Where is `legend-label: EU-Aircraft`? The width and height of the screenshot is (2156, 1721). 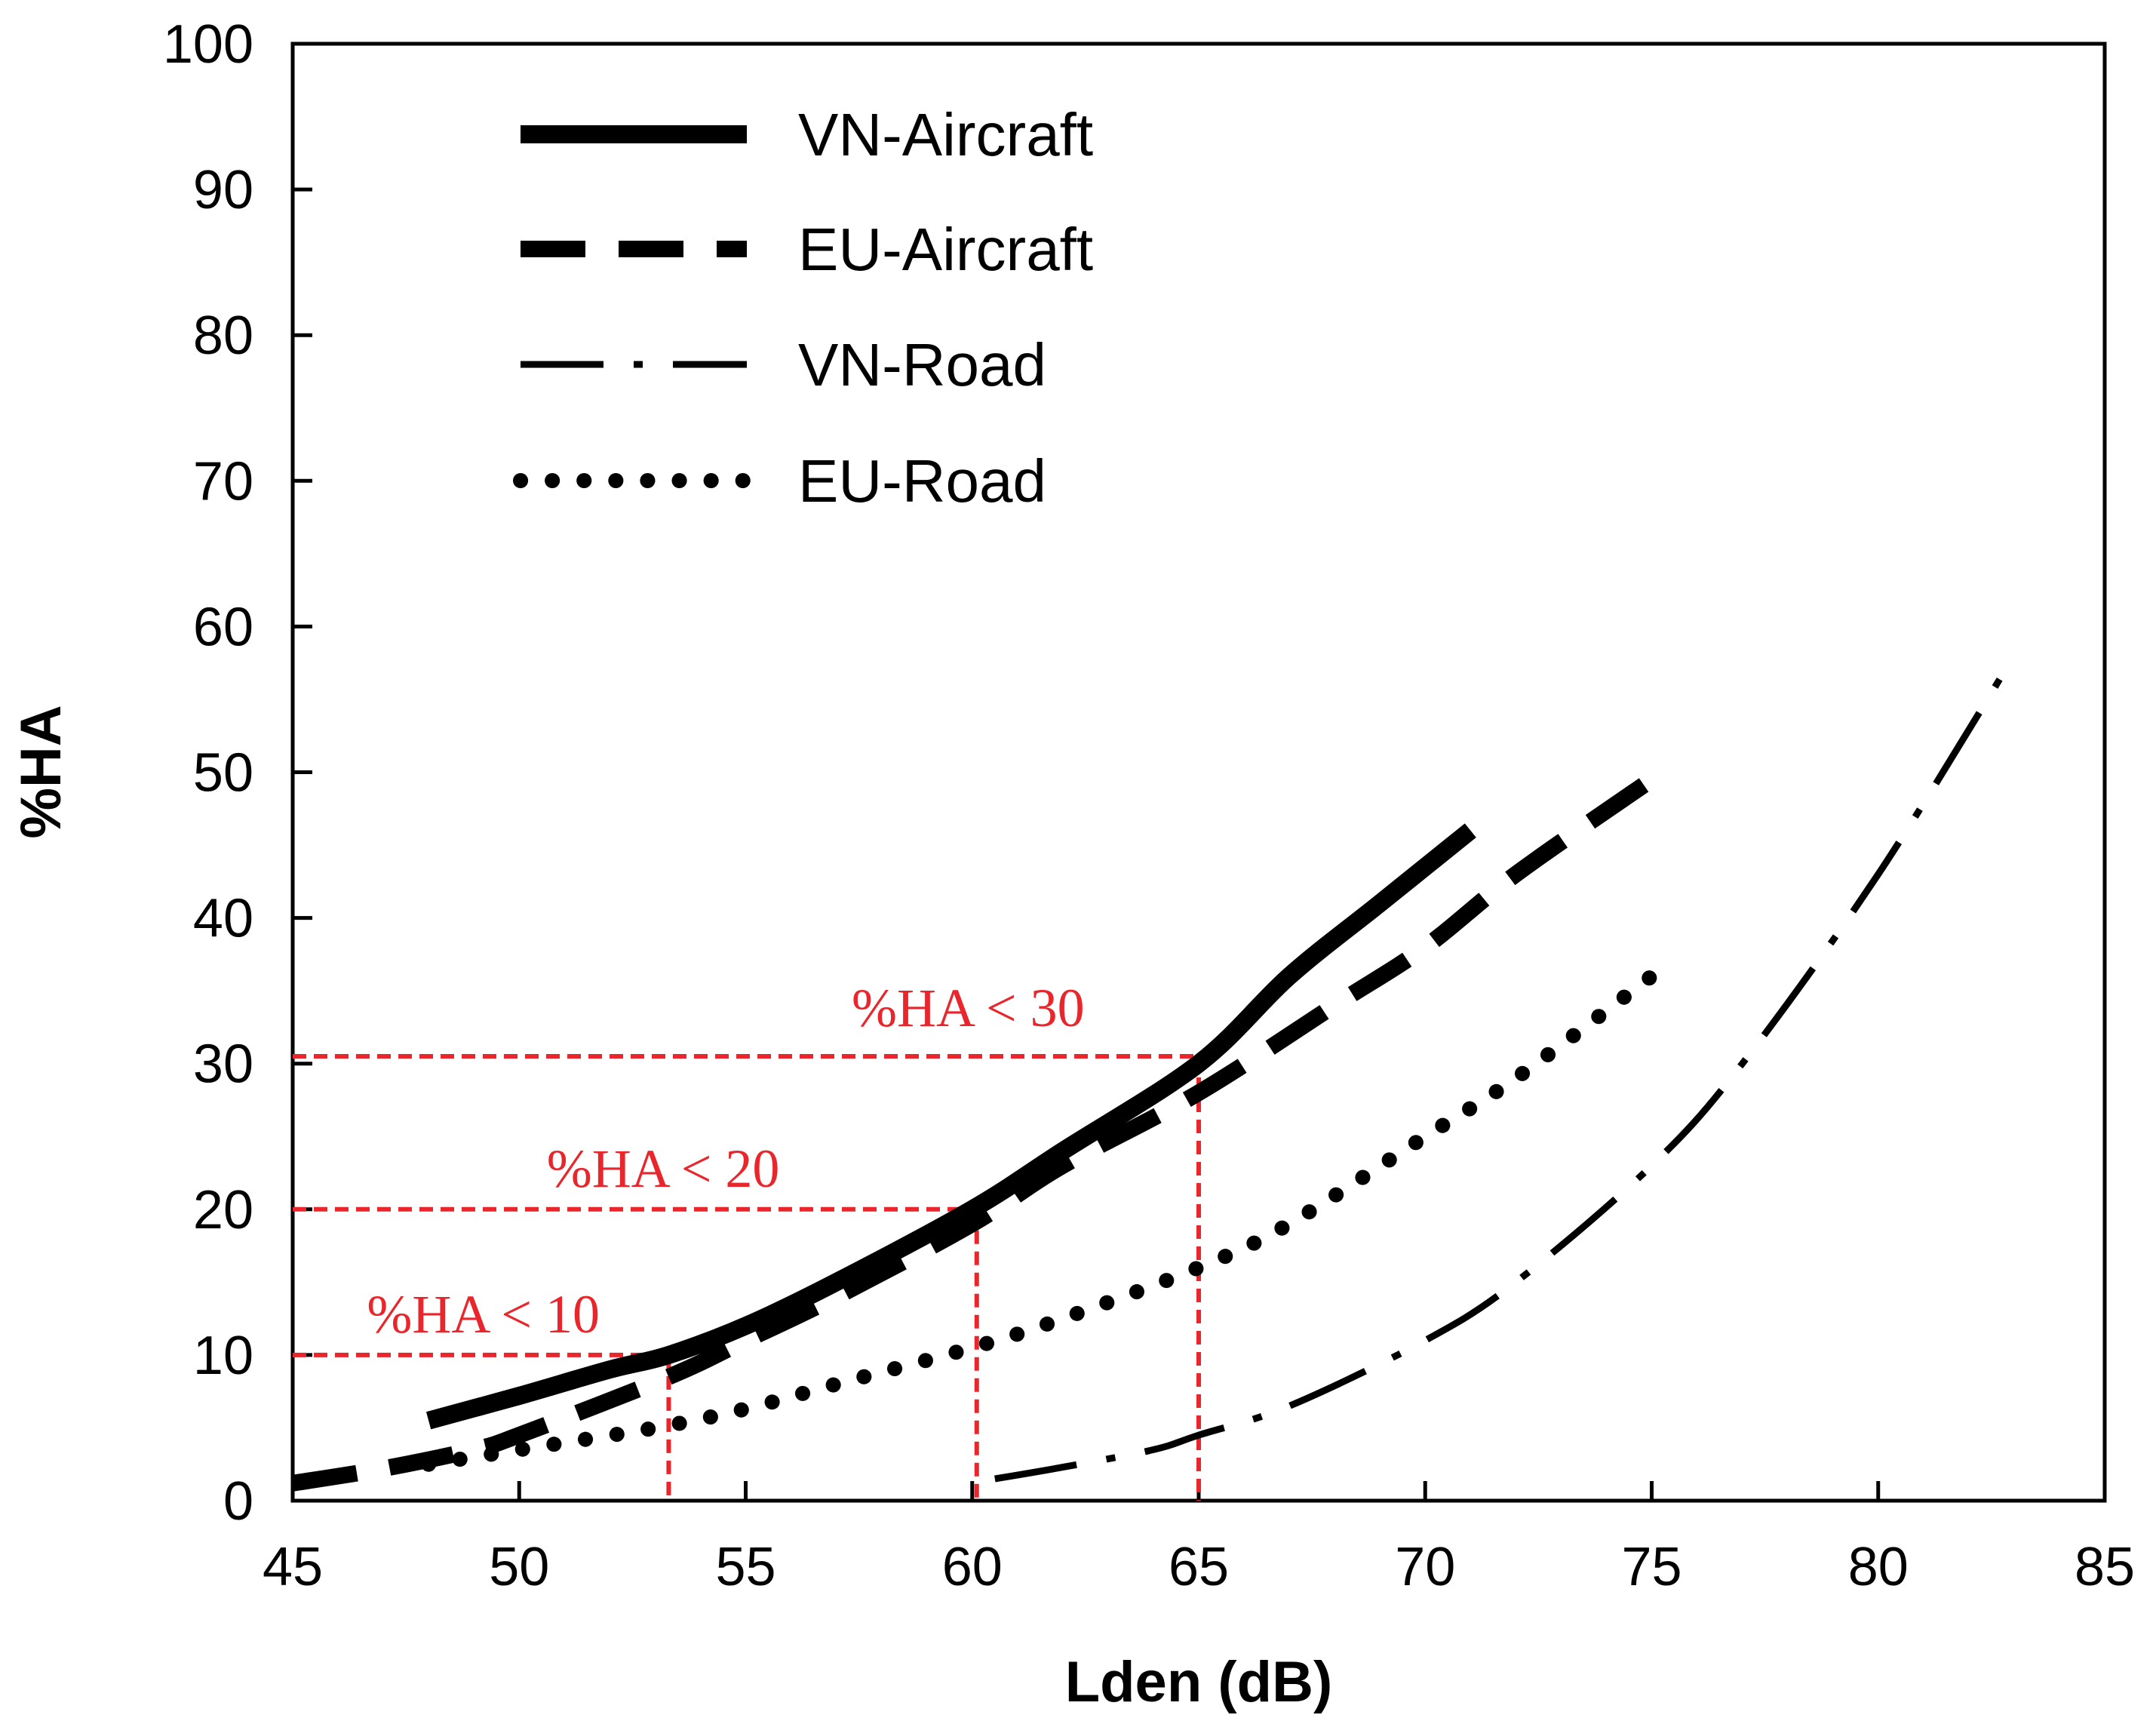 legend-label: EU-Aircraft is located at coordinates (946, 250).